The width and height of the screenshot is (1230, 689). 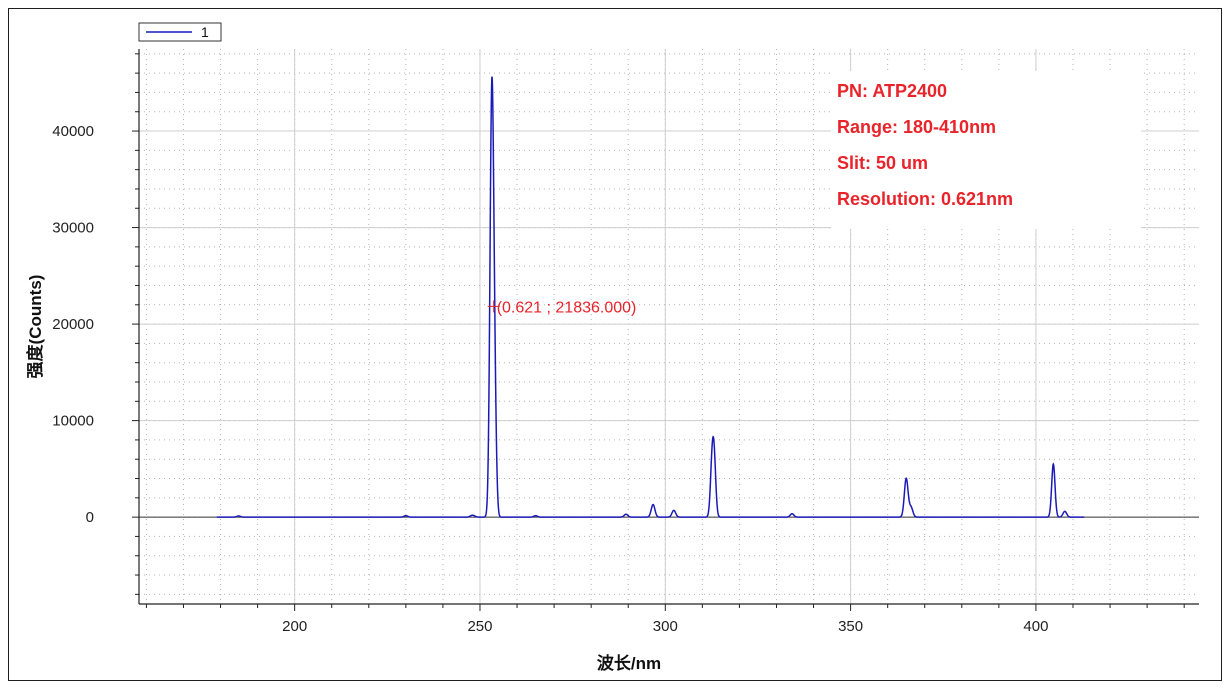 What do you see at coordinates (294, 626) in the screenshot?
I see `x-tick-label: 200` at bounding box center [294, 626].